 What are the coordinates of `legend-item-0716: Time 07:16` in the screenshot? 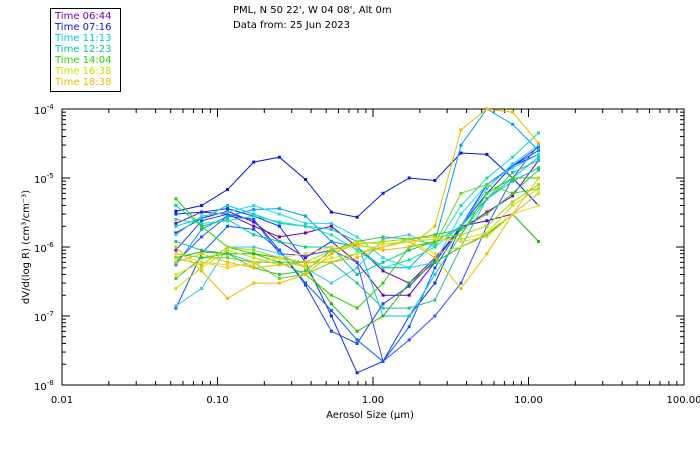 It's located at (83, 27).